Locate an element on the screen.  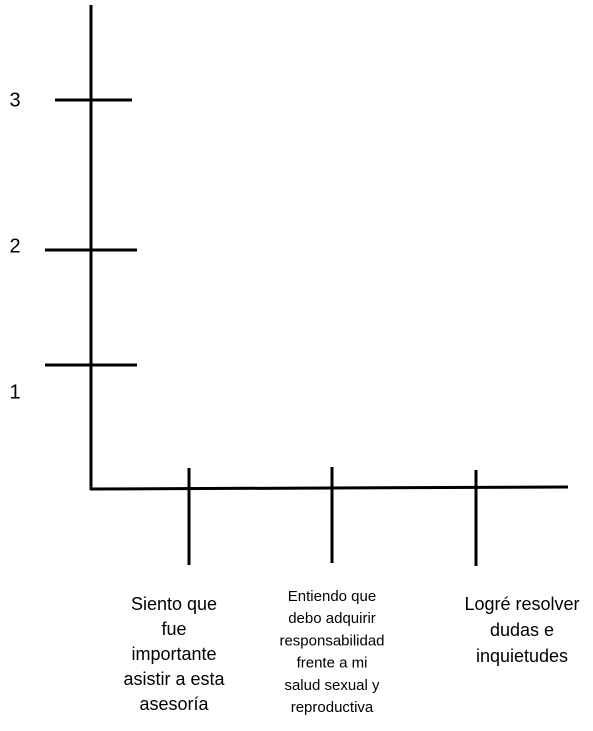
category-label: fue is located at coordinates (173, 629).